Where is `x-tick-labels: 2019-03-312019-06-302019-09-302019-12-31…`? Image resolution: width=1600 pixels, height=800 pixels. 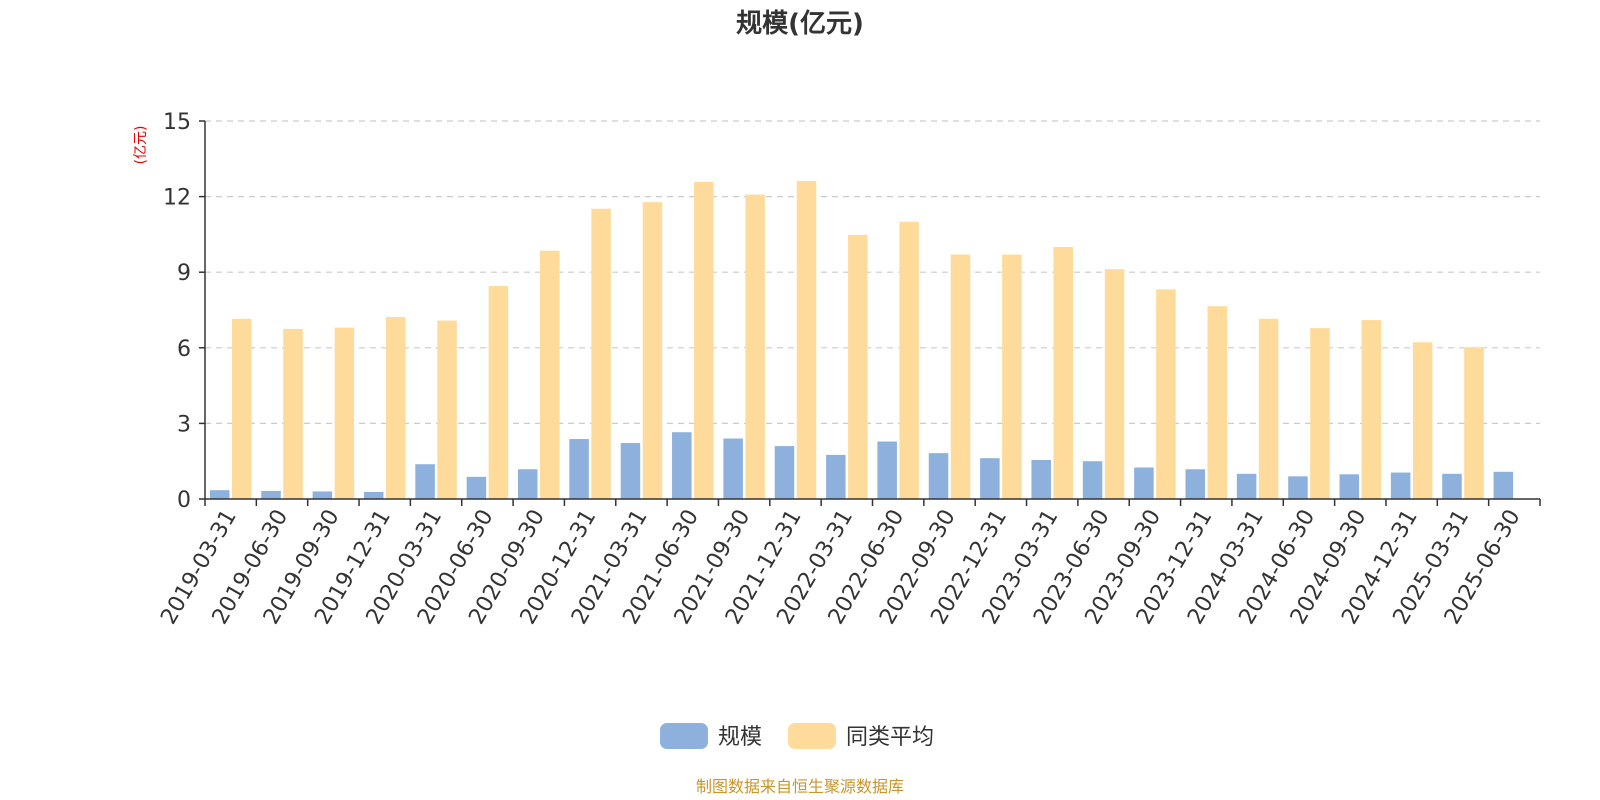
x-tick-labels: 2019-03-312019-06-302019-09-302019-12-31… is located at coordinates (840, 566).